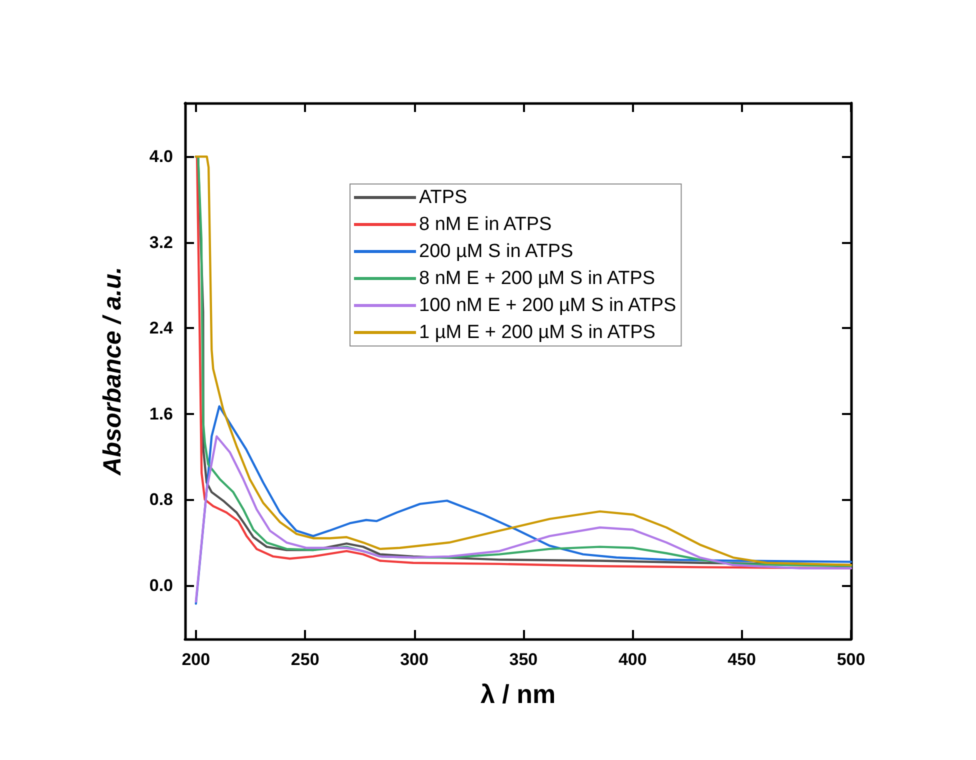 Image resolution: width=976 pixels, height=760 pixels. What do you see at coordinates (485, 224) in the screenshot?
I see `legend-label: 8 nM E in ATPS` at bounding box center [485, 224].